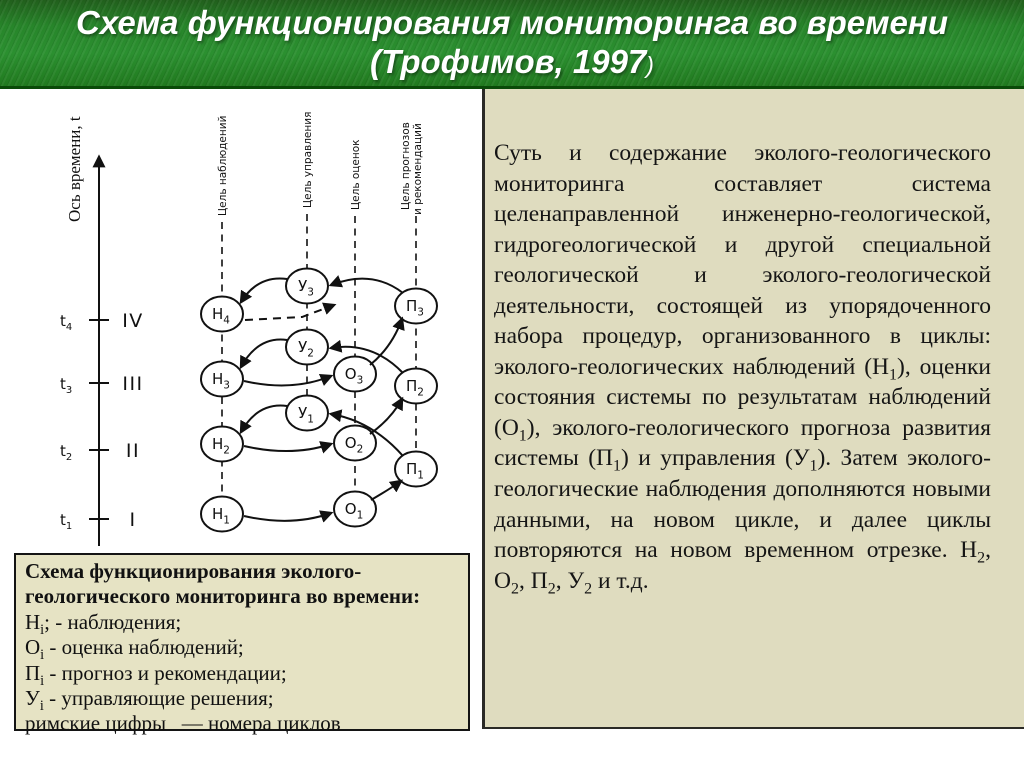  Describe the element at coordinates (387, 341) in the screenshot. I see `flow-arrow-O3-P3` at that location.